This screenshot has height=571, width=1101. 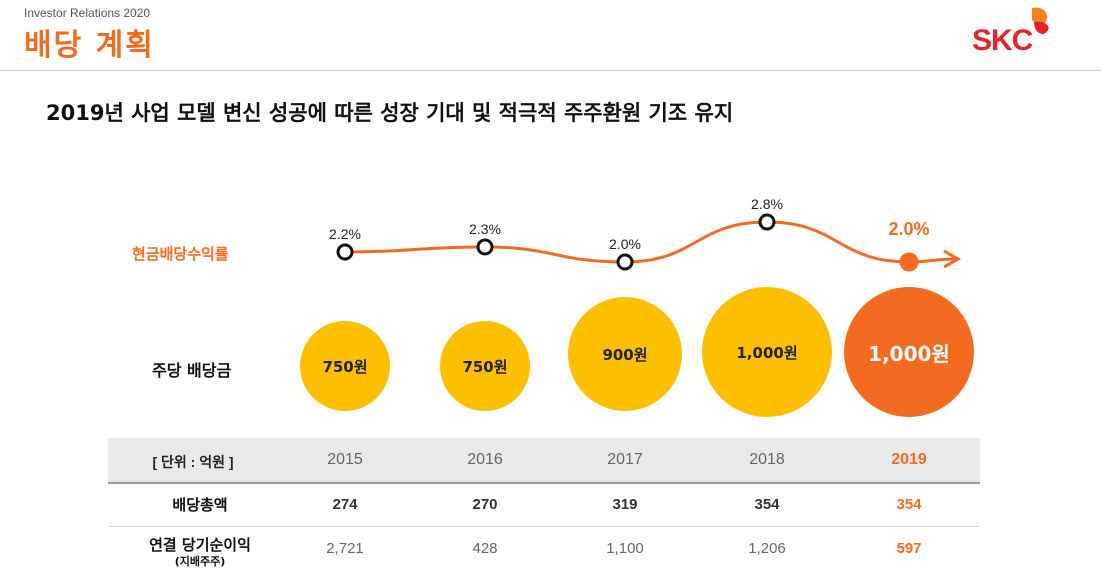 What do you see at coordinates (89, 45) in the screenshot?
I see `page-title: 배당 계획` at bounding box center [89, 45].